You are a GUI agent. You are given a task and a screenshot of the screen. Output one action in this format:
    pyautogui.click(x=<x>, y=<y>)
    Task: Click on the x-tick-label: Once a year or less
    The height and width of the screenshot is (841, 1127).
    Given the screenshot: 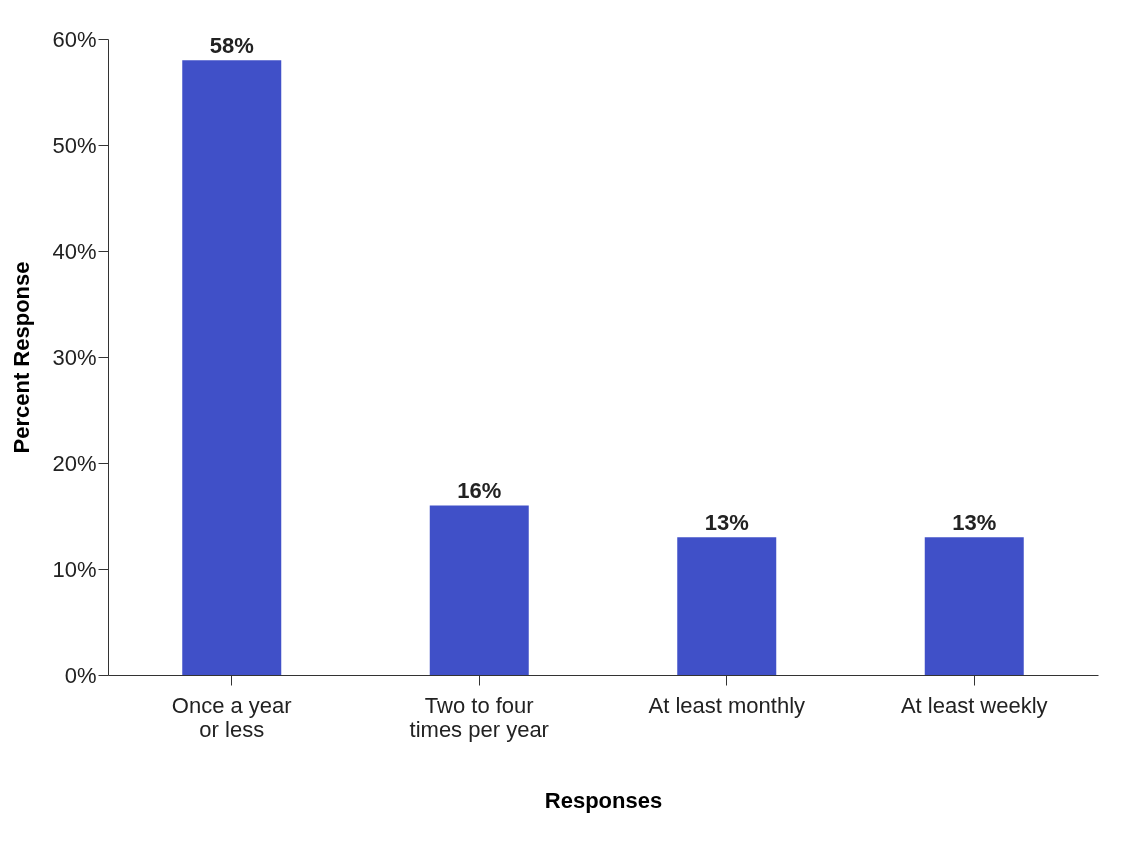 What is the action you would take?
    pyautogui.click(x=231, y=717)
    